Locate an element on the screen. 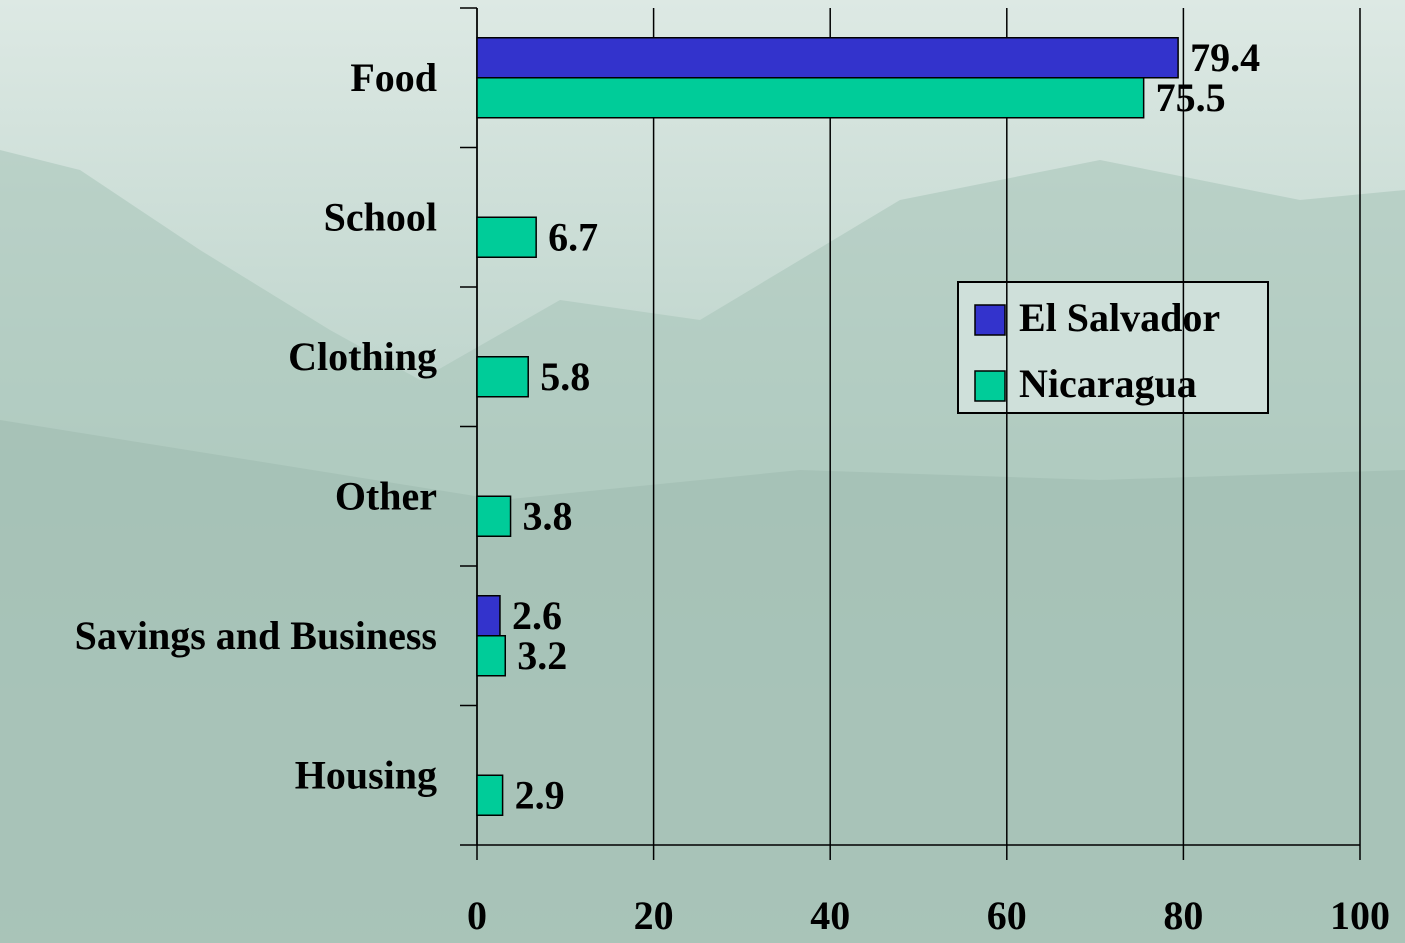 The height and width of the screenshot is (943, 1405). legend-box is located at coordinates (1113, 347).